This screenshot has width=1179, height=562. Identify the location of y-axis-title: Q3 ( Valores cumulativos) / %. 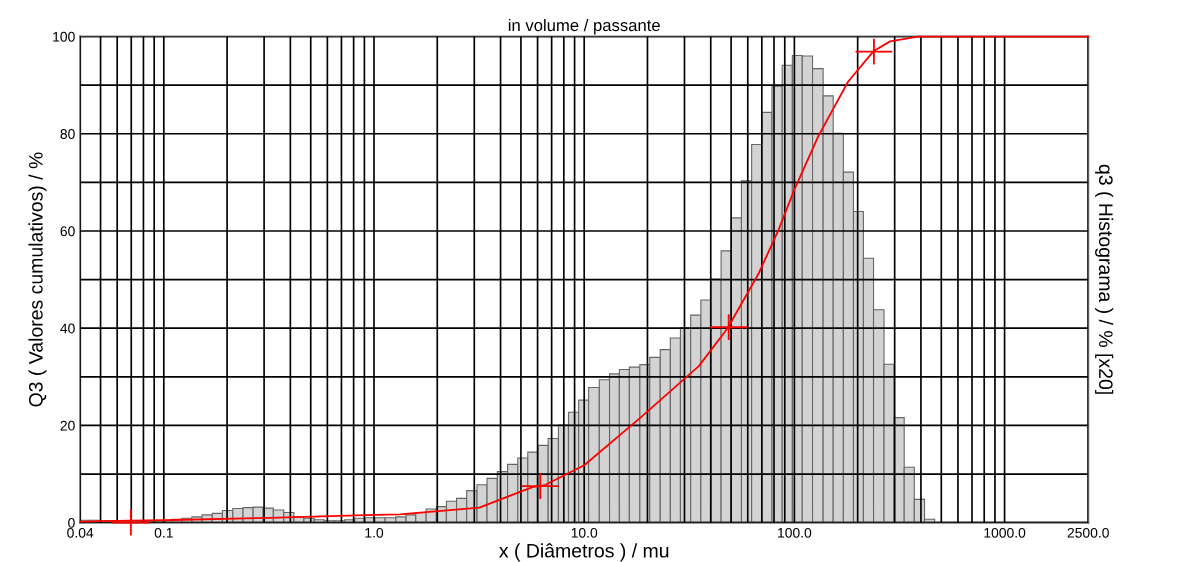
(37, 279).